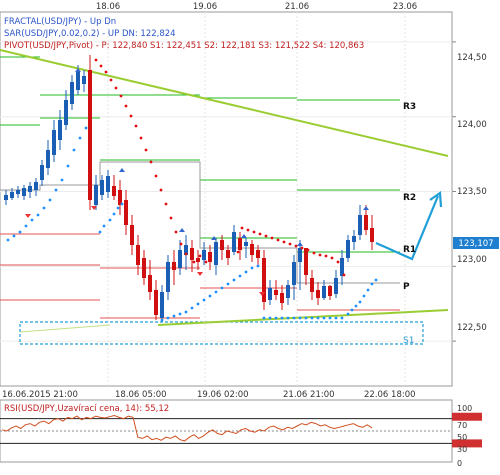 This screenshot has height=475, width=500. I want to click on forecast-arrow, so click(409, 225).